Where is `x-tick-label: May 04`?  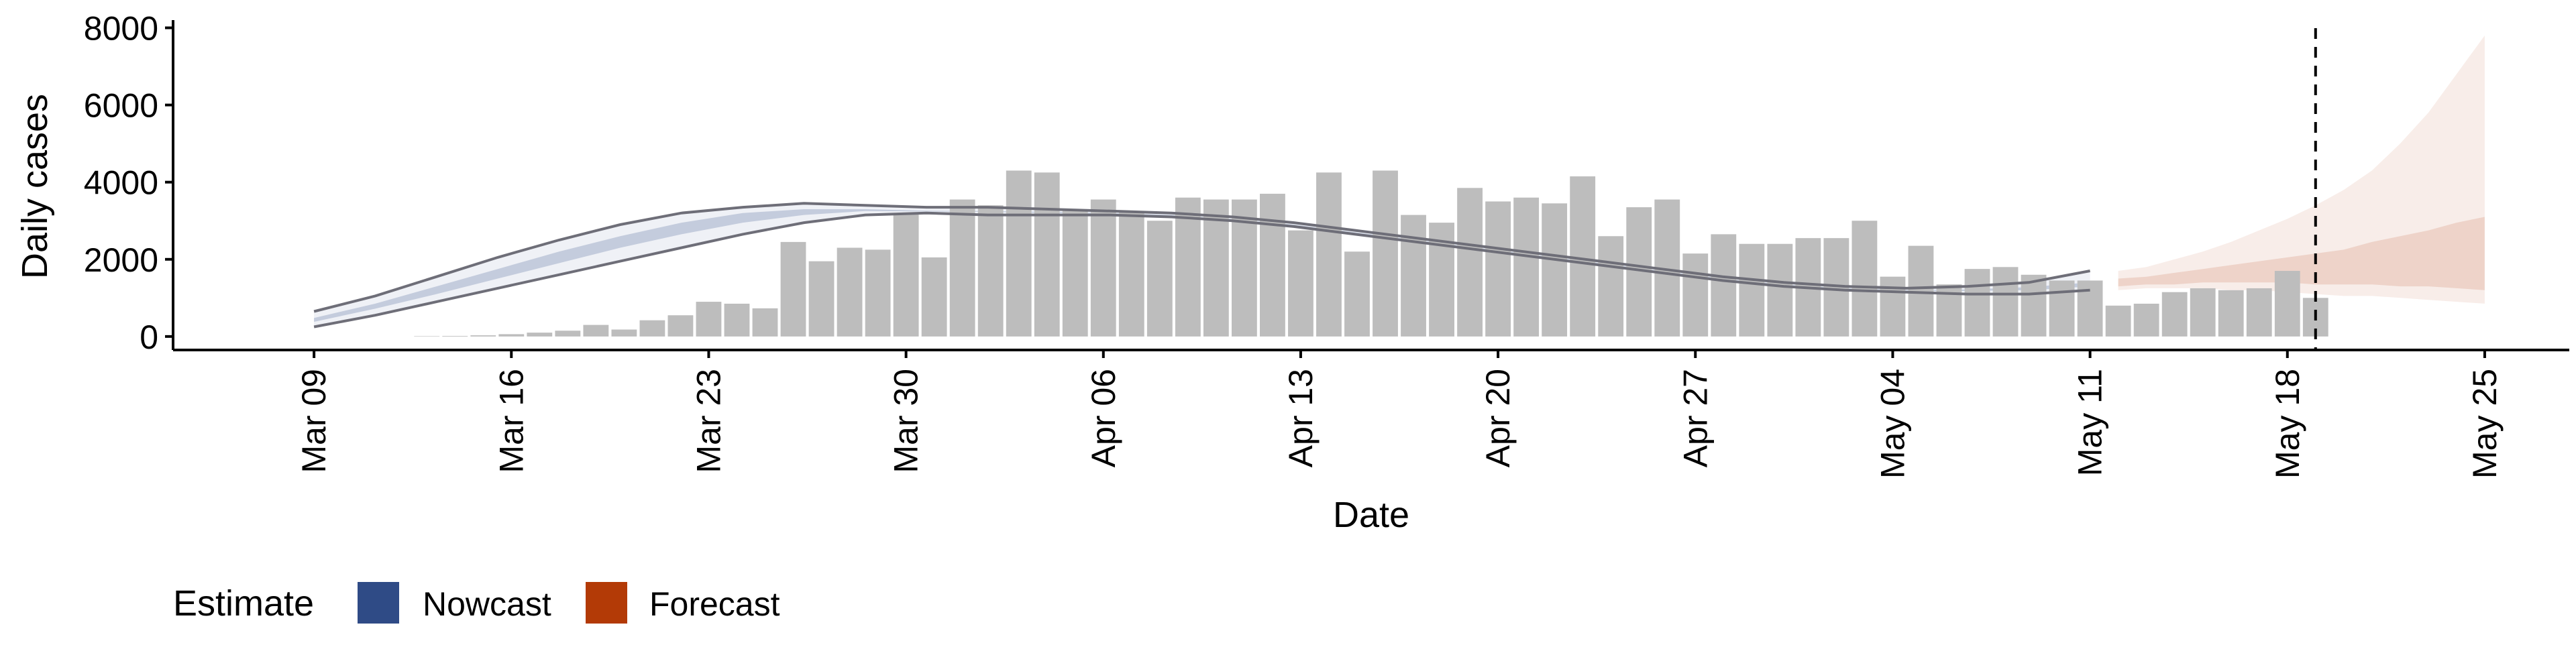 x-tick-label: May 04 is located at coordinates (1892, 424).